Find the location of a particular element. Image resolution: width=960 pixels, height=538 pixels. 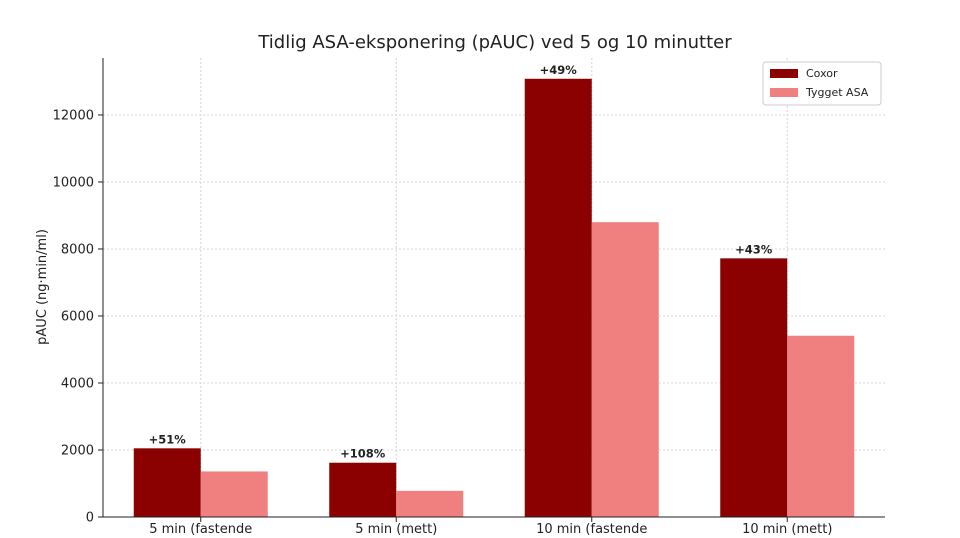

y-tick-label: 6000 is located at coordinates (77, 316).